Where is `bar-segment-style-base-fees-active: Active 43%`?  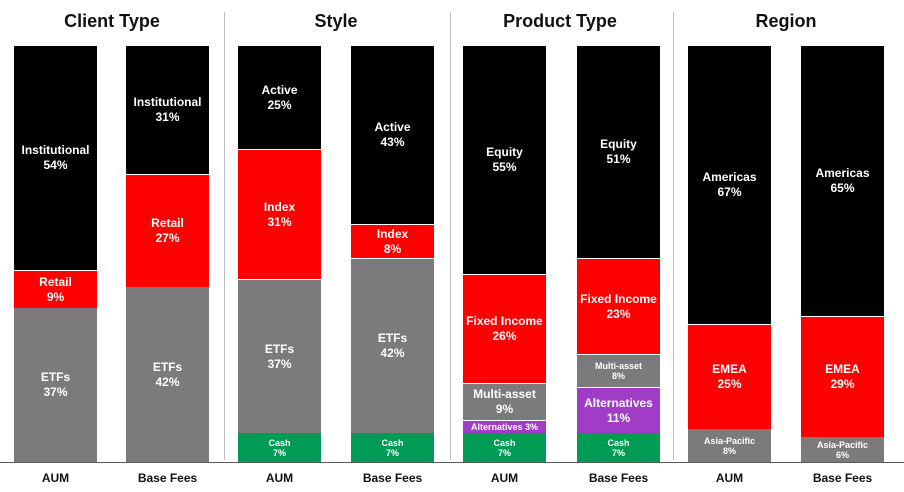 bar-segment-style-base-fees-active: Active 43% is located at coordinates (392, 134).